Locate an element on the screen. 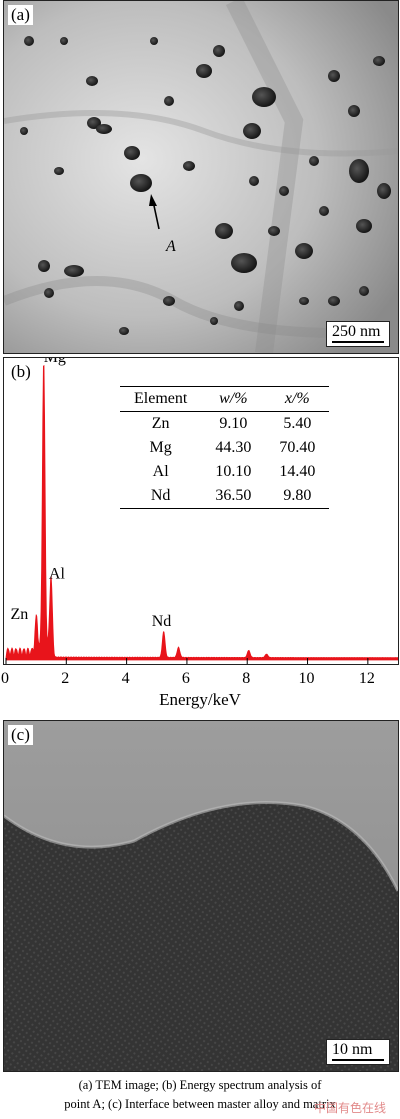 This screenshot has height=1119, width=400. peak-label-mg: Mg is located at coordinates (55, 362).